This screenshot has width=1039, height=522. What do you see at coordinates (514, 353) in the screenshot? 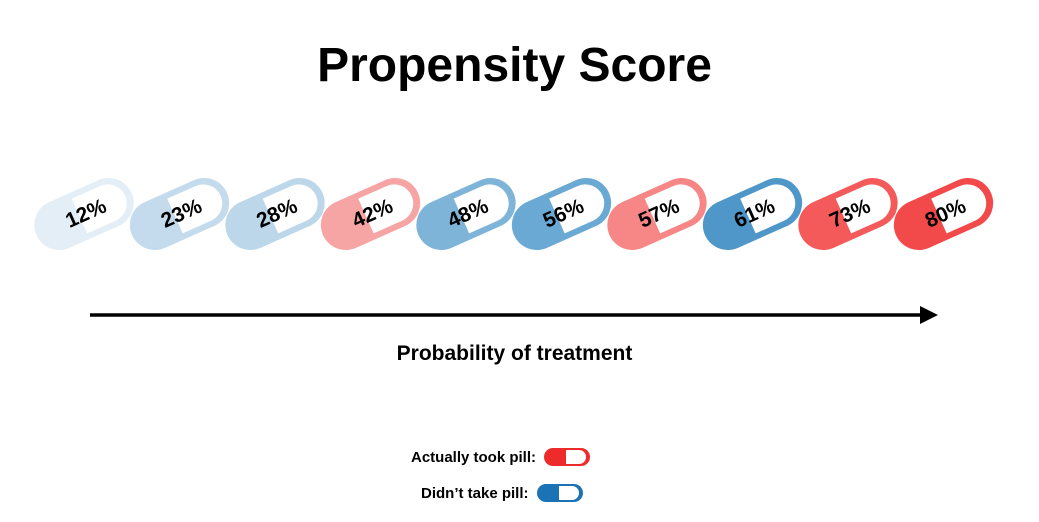
I see `axis-label: Probability of treatment` at bounding box center [514, 353].